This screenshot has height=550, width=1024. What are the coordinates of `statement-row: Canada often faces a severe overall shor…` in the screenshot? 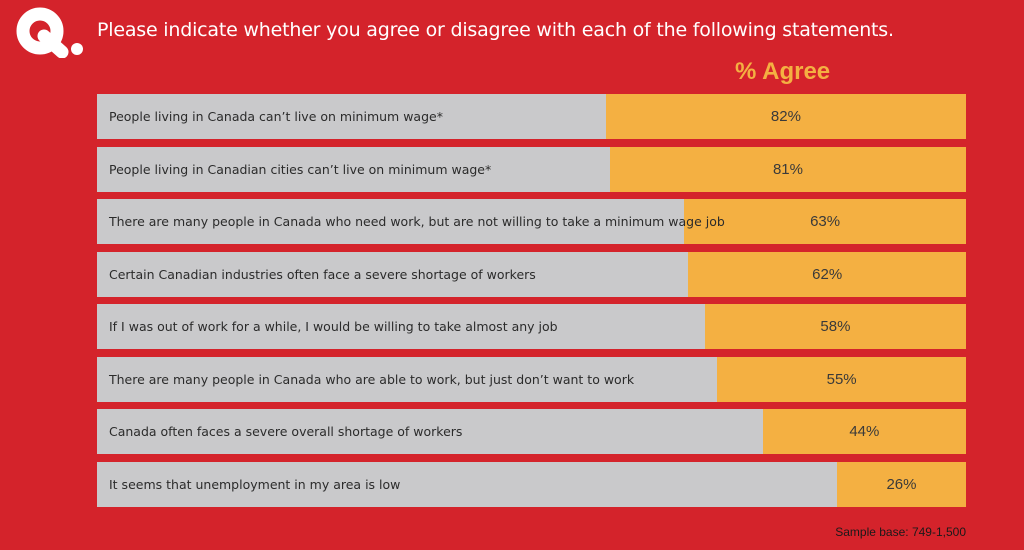 It's located at (531, 431).